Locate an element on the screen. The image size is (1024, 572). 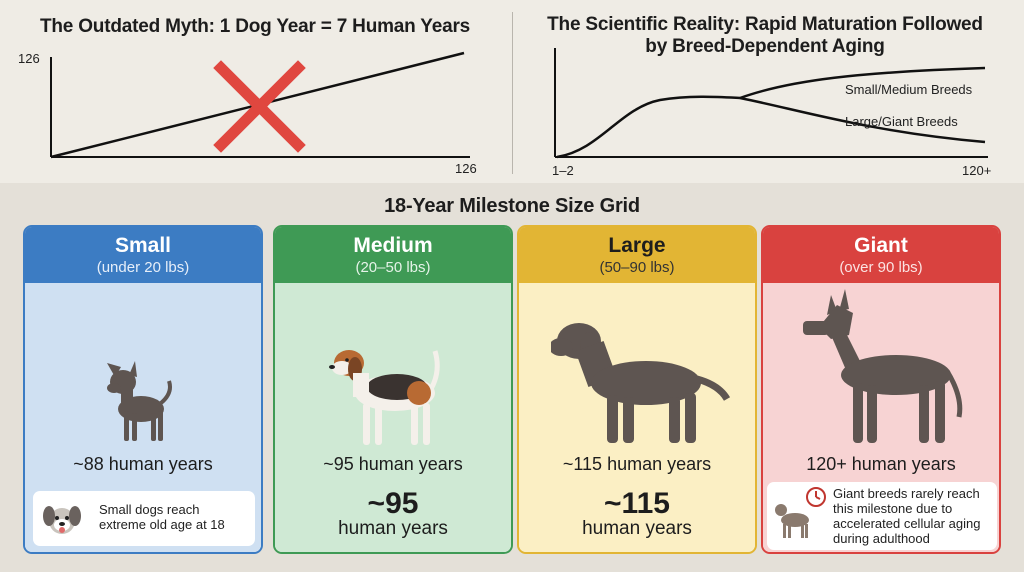
myth-chart is located at coordinates (260, 105).